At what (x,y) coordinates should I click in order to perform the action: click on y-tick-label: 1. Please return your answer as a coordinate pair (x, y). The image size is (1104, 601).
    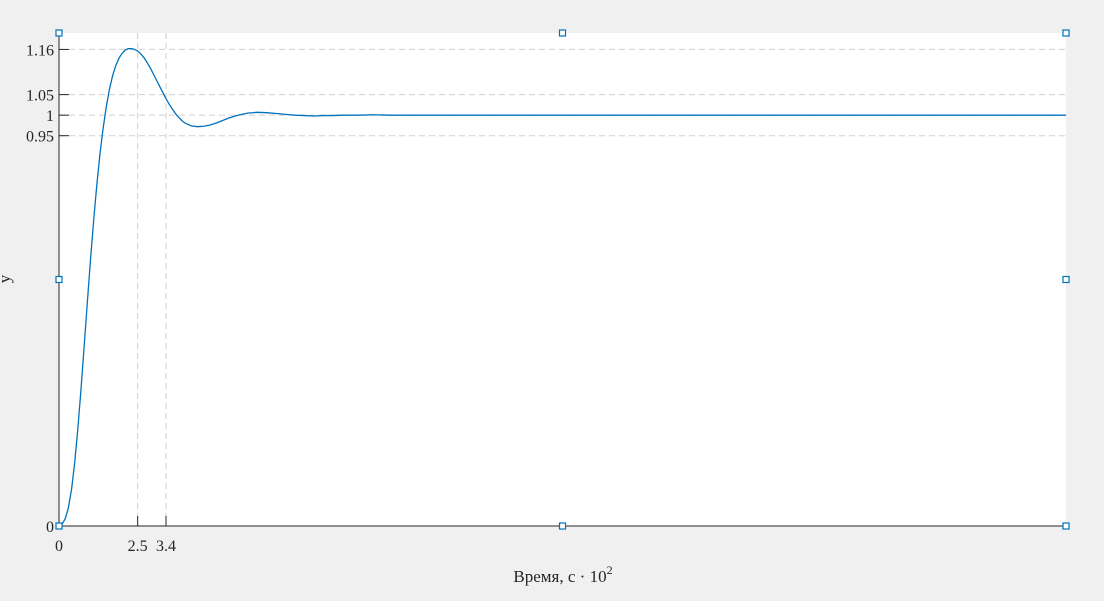
    Looking at the image, I should click on (50, 116).